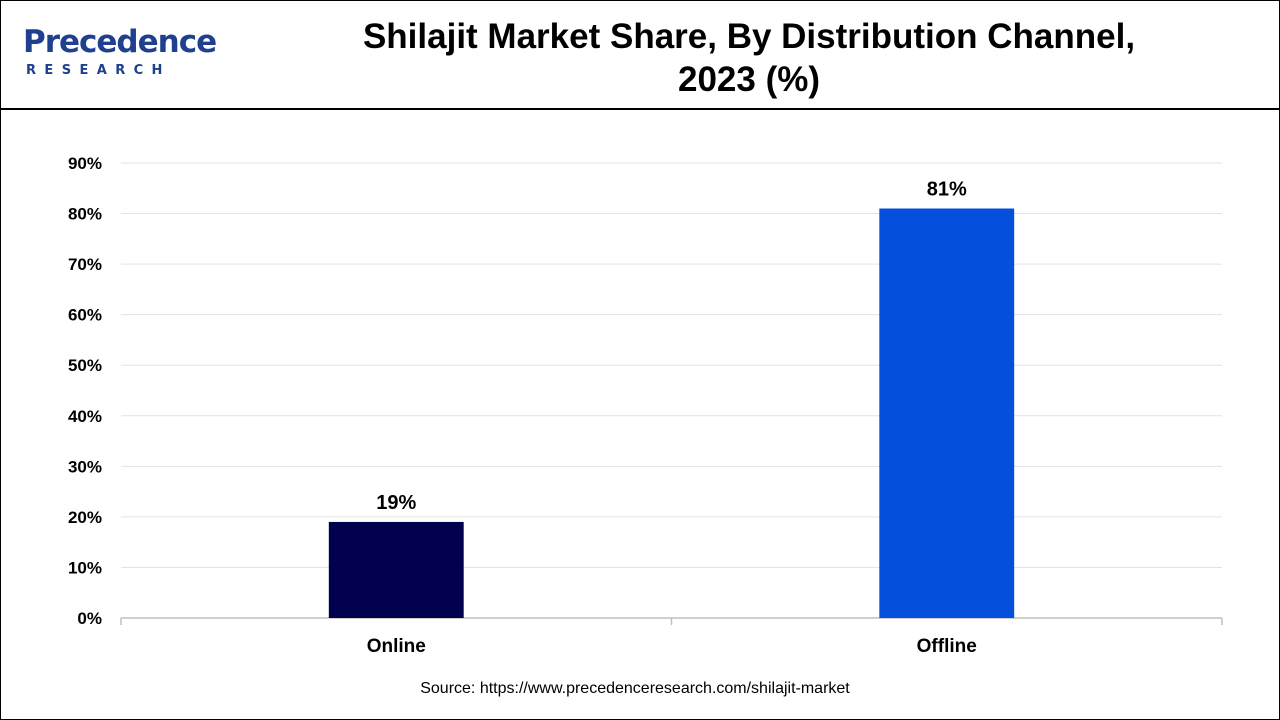 The width and height of the screenshot is (1280, 720). I want to click on y-tick-label: 90%, so click(85, 163).